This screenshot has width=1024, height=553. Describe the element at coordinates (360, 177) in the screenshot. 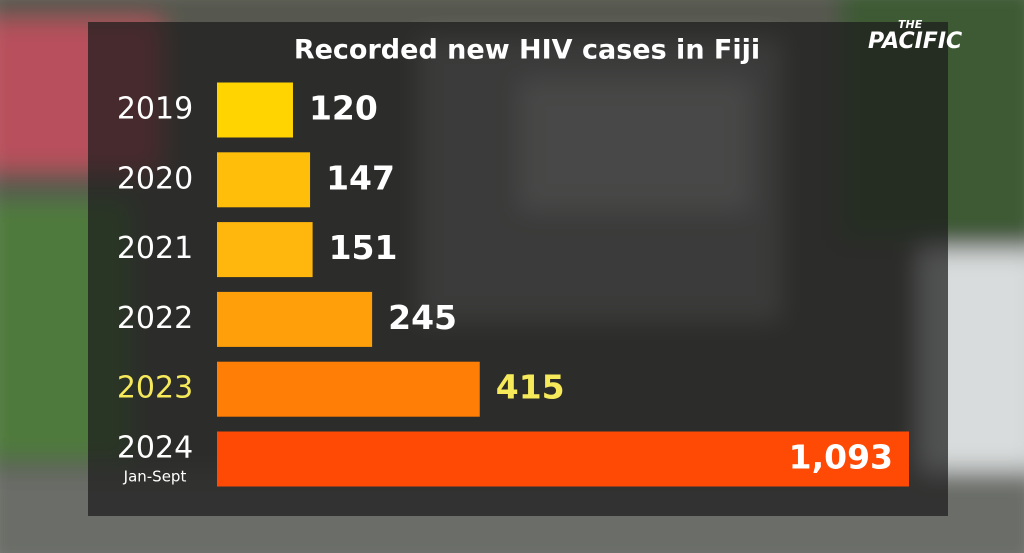

I see `value-label: 147` at that location.